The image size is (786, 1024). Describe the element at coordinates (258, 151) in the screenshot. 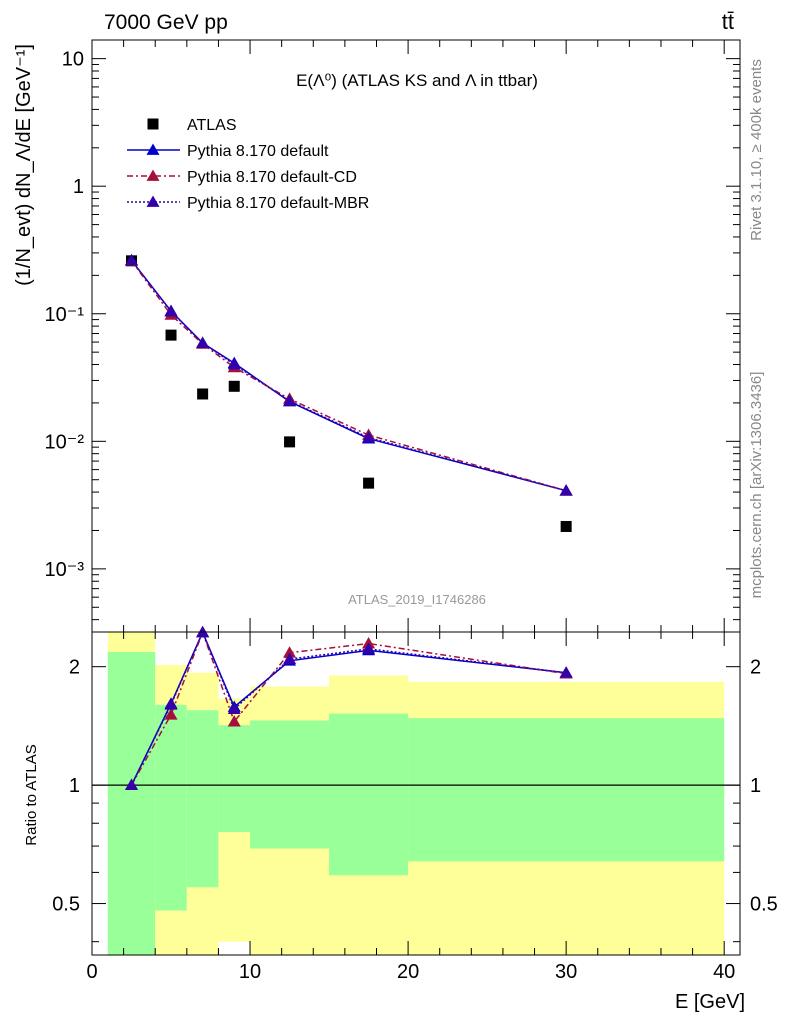

I see `legend-label: Pythia 8.170 default` at that location.